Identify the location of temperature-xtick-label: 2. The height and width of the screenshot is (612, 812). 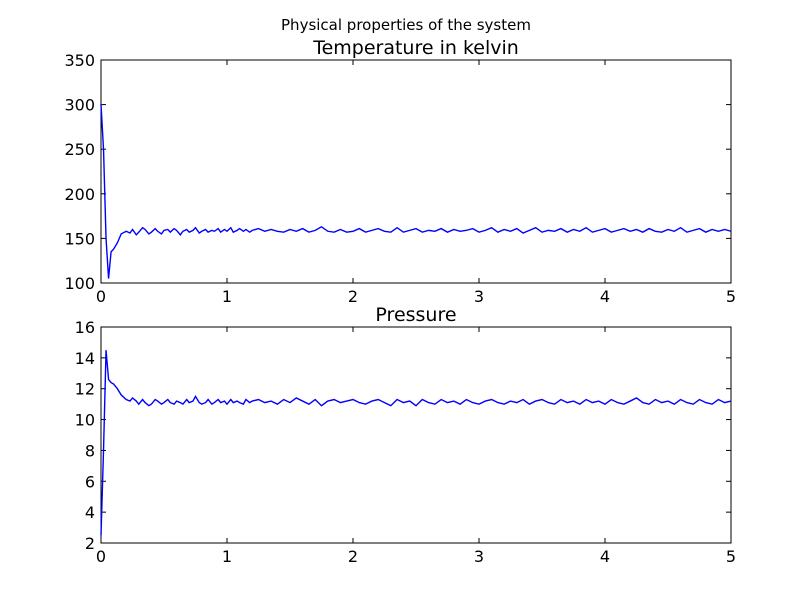
(353, 296).